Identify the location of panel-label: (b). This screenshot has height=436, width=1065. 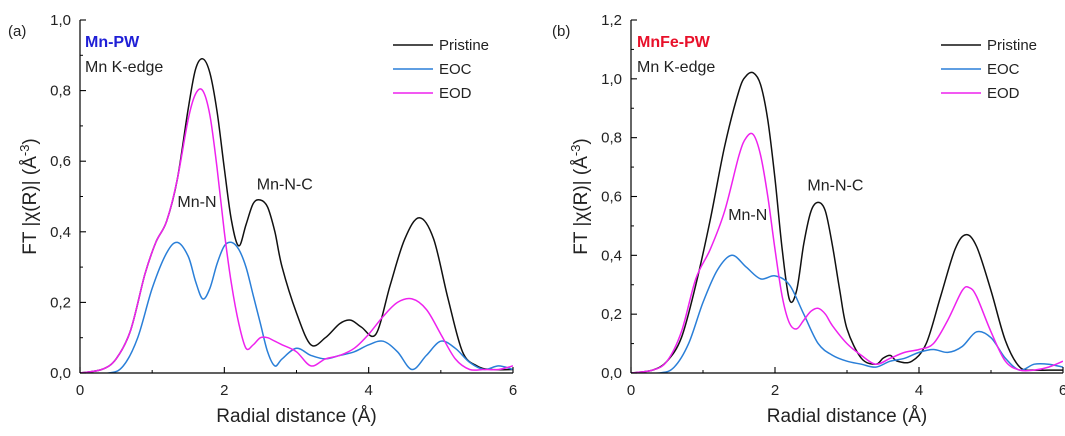
(561, 31).